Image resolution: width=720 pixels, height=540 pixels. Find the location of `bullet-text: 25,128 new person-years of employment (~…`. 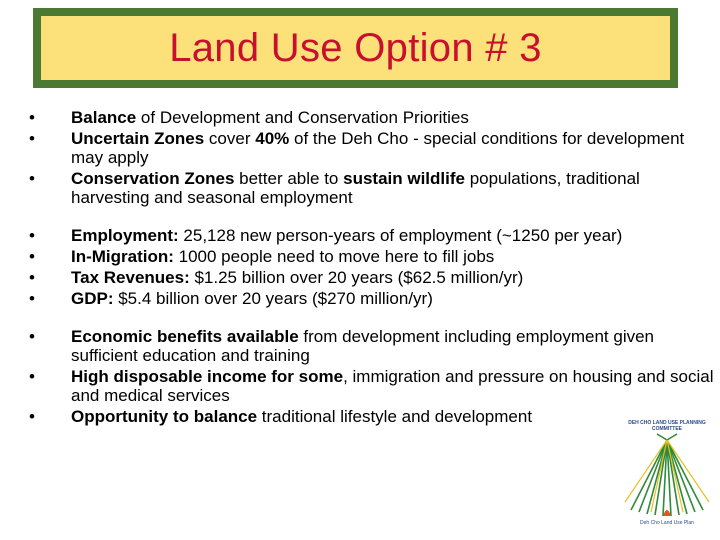

bullet-text: 25,128 new person-years of employment (~… is located at coordinates (400, 235).